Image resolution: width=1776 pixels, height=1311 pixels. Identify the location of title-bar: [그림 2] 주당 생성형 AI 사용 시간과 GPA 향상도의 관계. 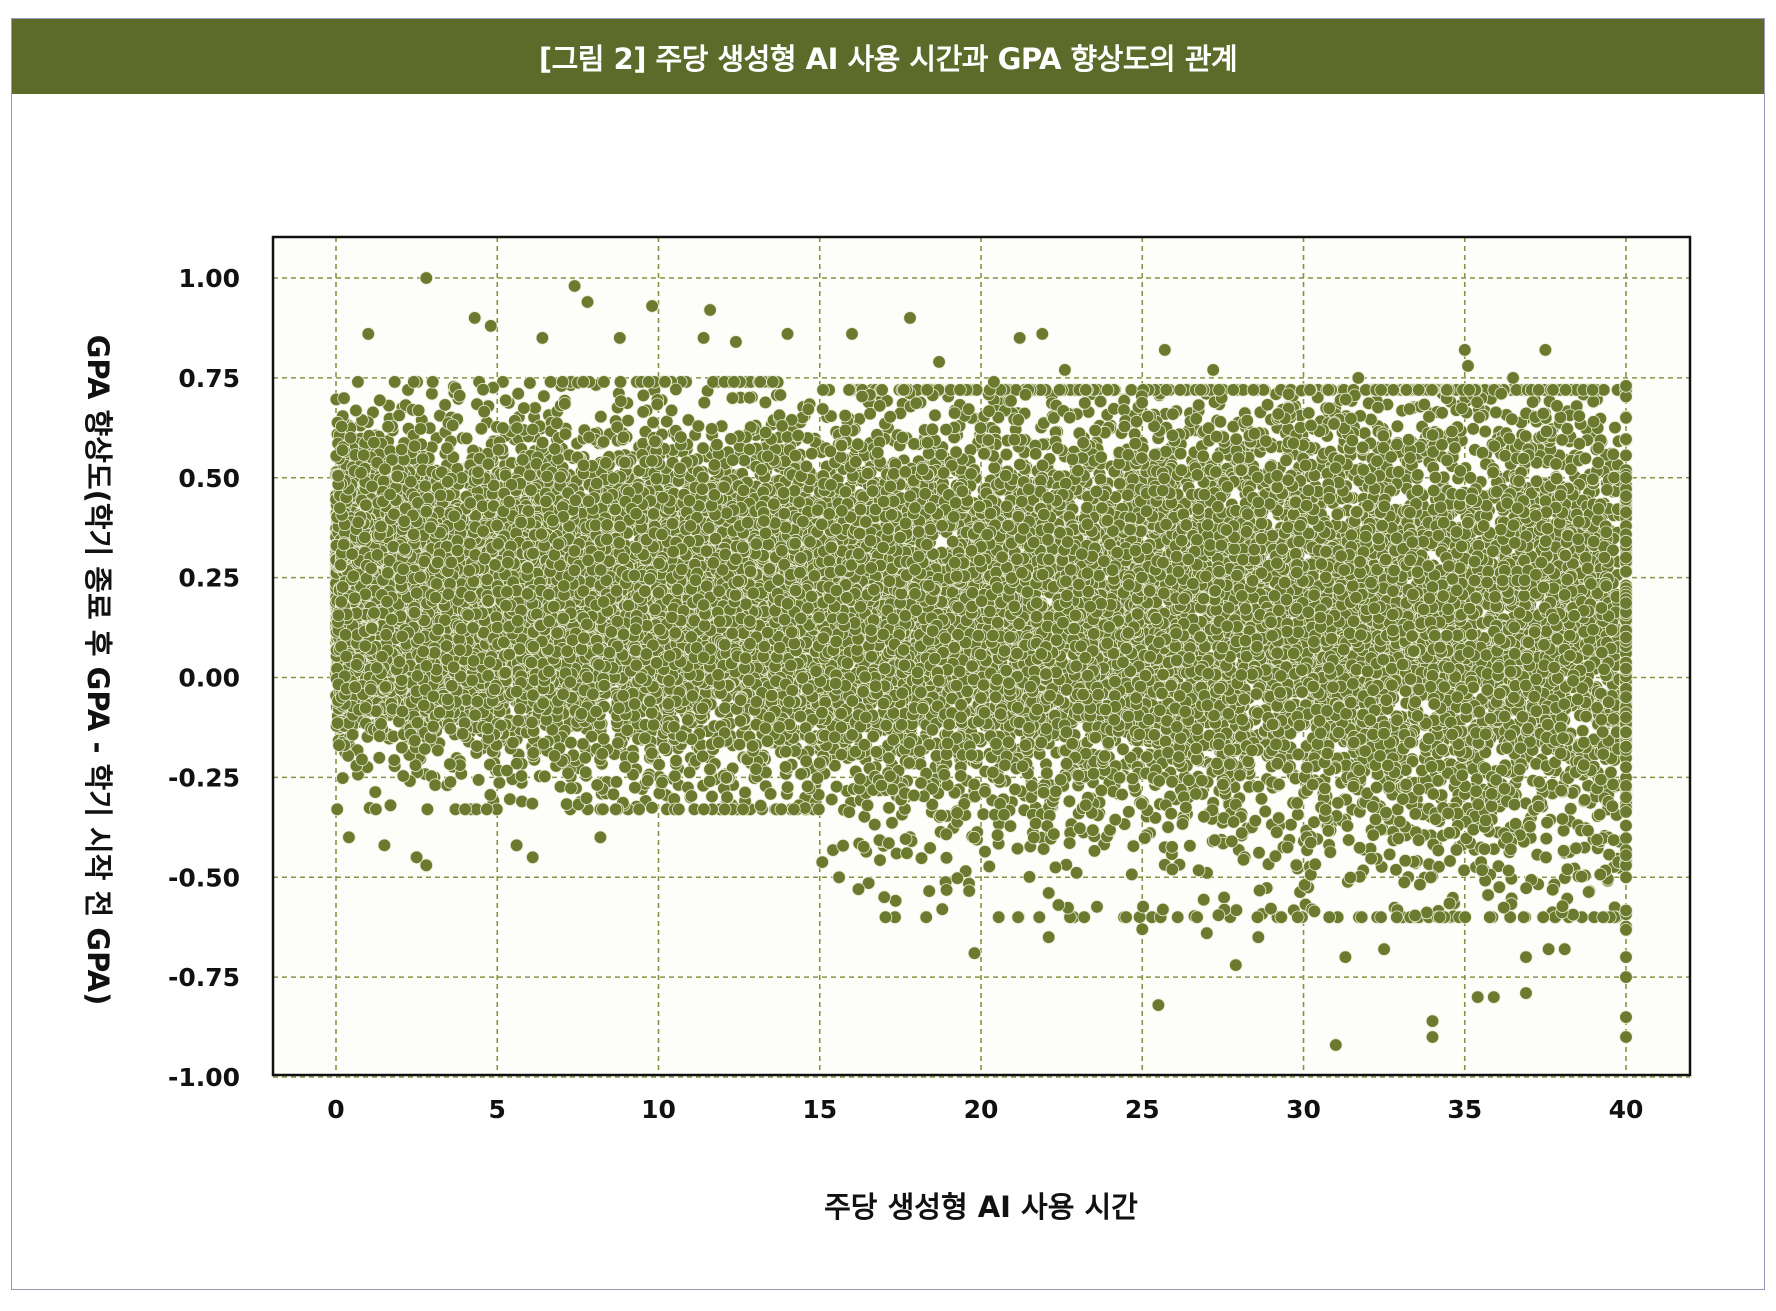
(888, 56).